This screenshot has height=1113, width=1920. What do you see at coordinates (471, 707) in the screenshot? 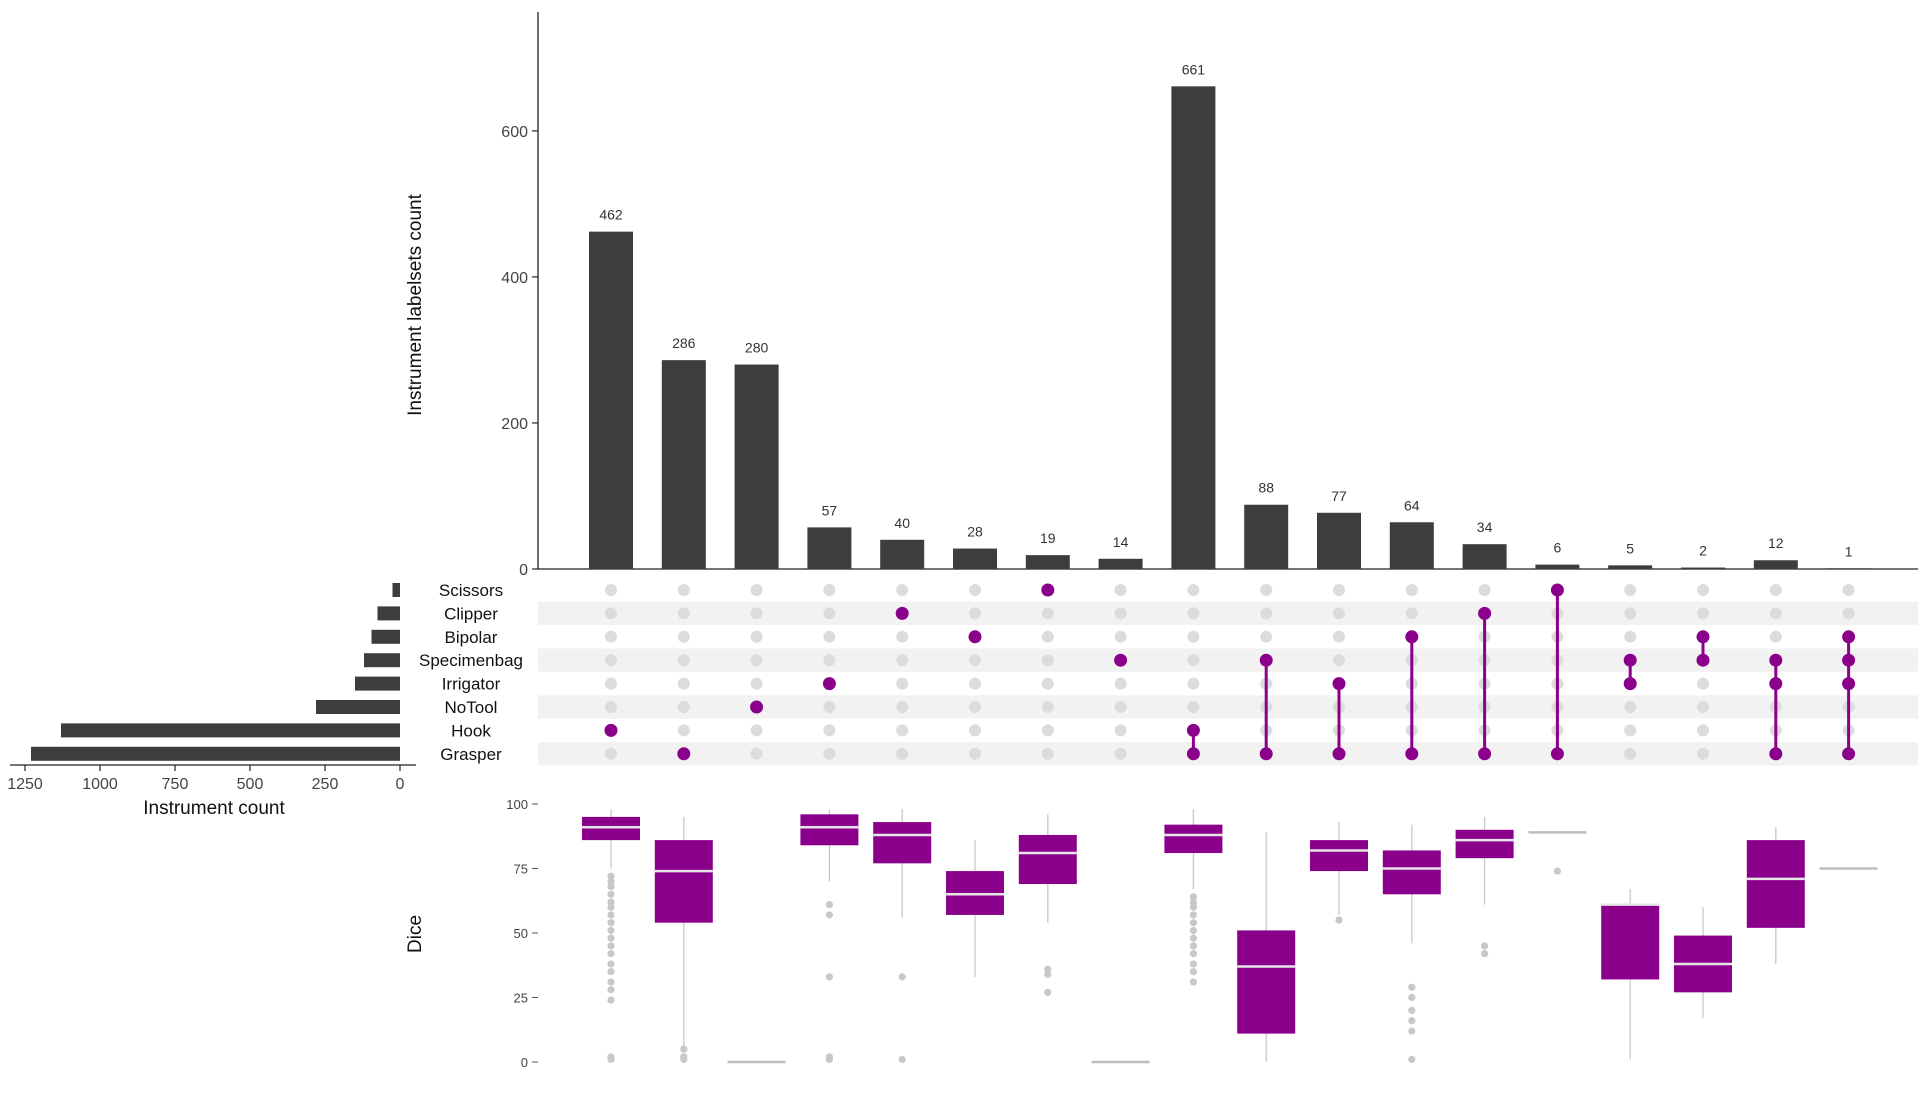
I see `set-label-notool: NoTool` at bounding box center [471, 707].